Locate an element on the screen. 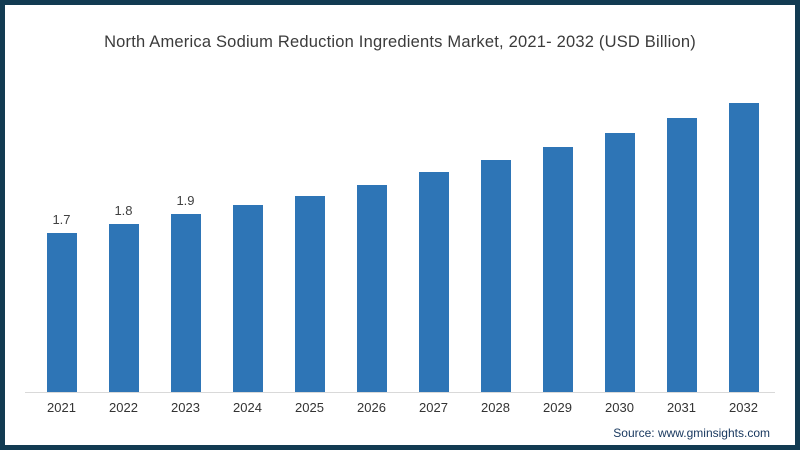 This screenshot has height=450, width=800. x-axis-label-2026: 2026 is located at coordinates (371, 407).